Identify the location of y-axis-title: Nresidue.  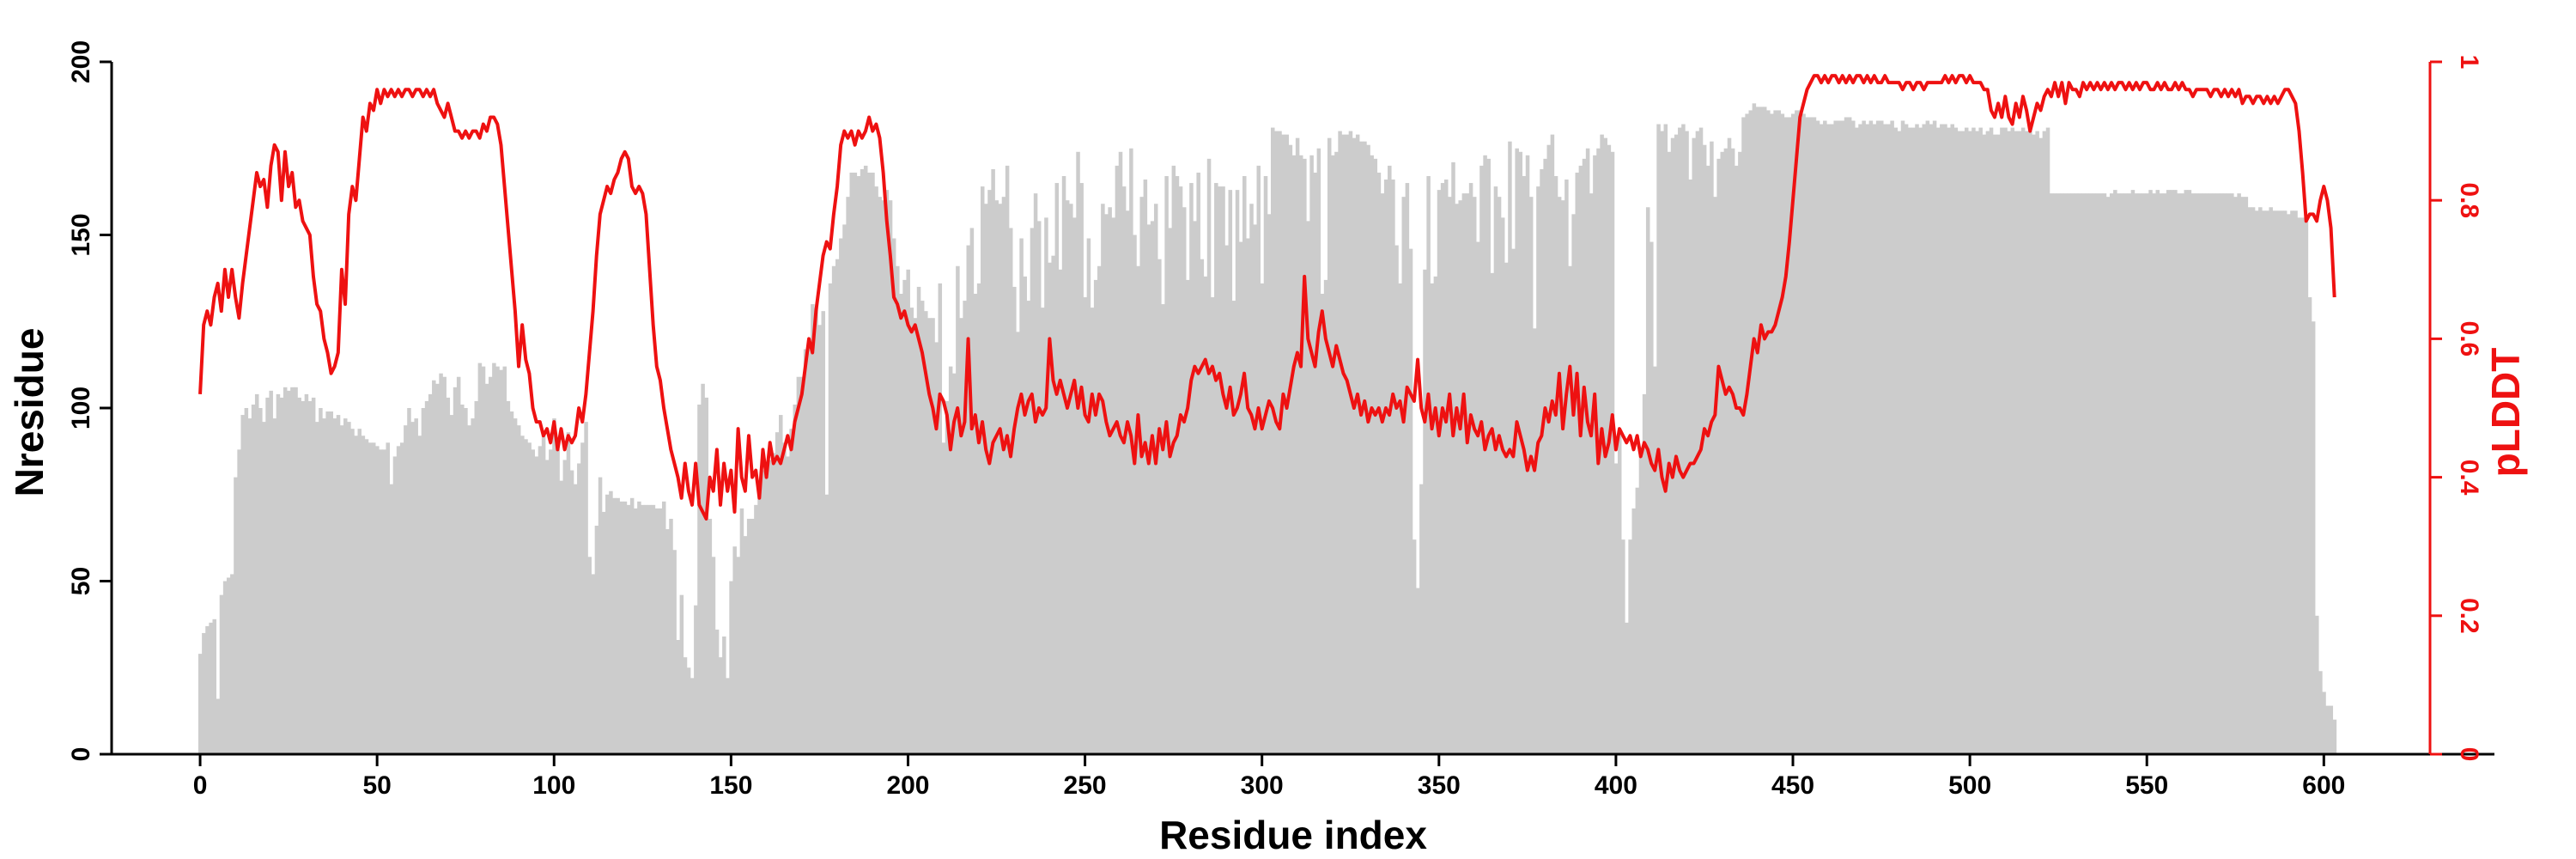
(29, 412).